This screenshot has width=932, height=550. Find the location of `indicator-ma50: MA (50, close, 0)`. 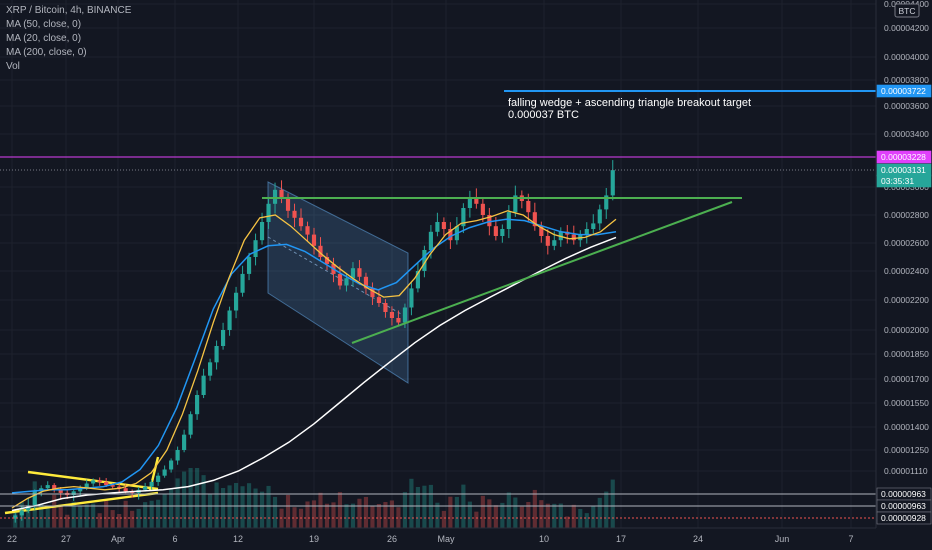

indicator-ma50: MA (50, close, 0) is located at coordinates (44, 24).